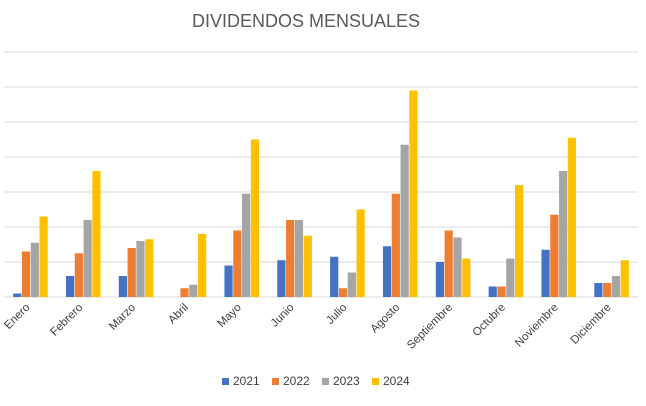 Image resolution: width=646 pixels, height=406 pixels. Describe the element at coordinates (96, 234) in the screenshot. I see `bar-2024-febrero` at that location.